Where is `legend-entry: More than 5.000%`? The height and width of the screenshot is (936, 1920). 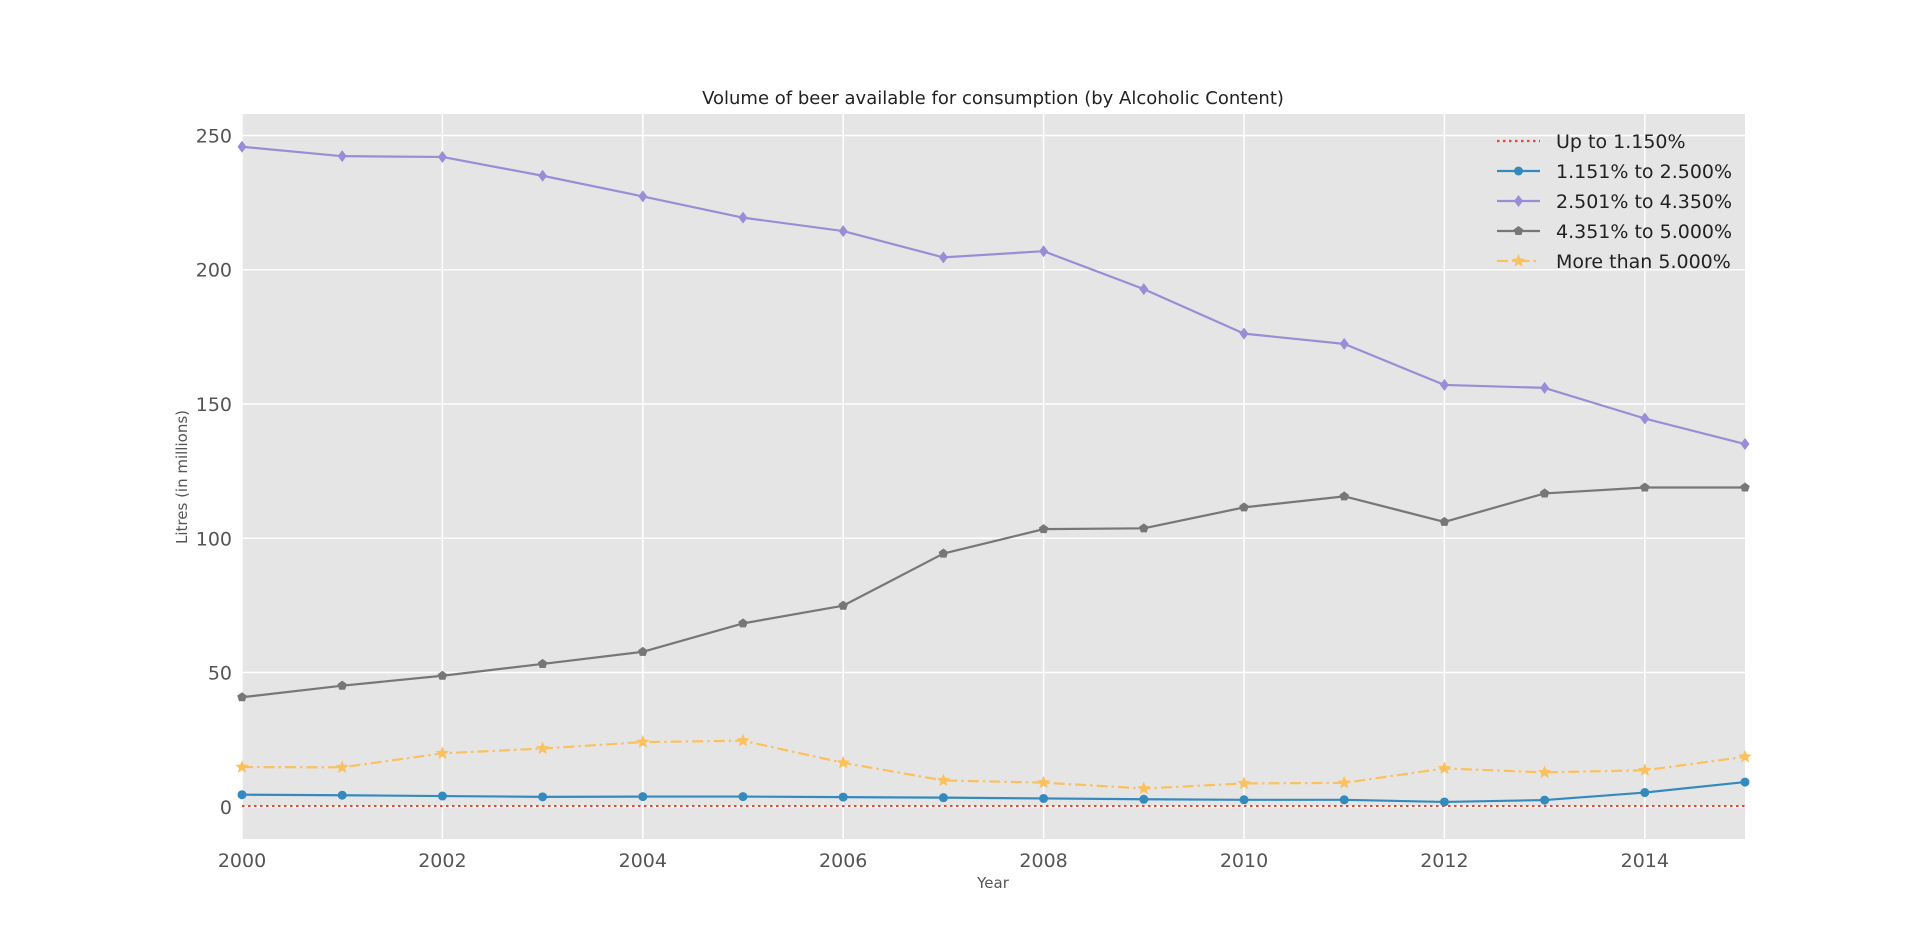
legend-entry: More than 5.000% is located at coordinates (1614, 262).